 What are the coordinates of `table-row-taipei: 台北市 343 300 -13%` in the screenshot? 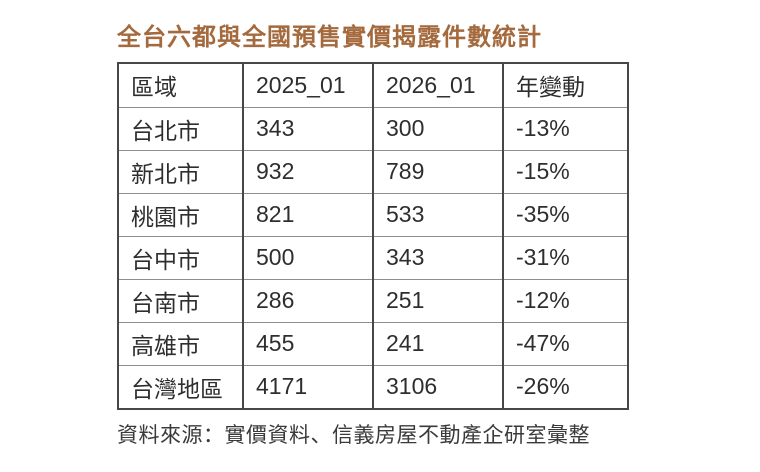 It's located at (373, 129).